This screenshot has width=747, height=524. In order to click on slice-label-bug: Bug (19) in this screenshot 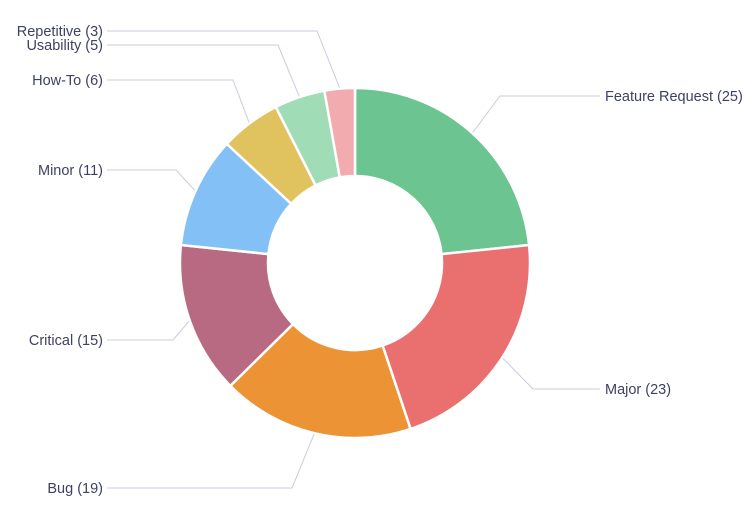, I will do `click(75, 489)`.